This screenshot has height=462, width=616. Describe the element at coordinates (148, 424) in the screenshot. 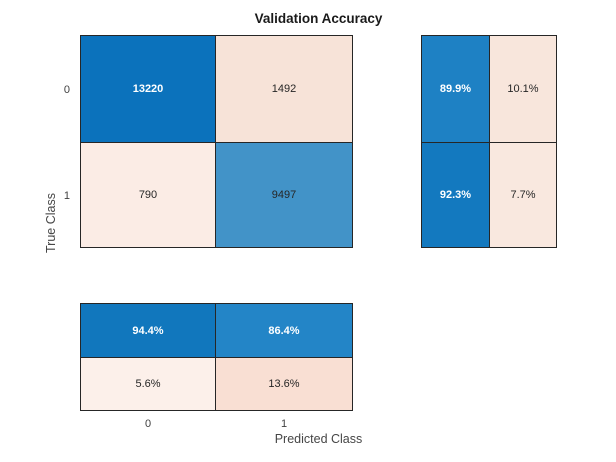

I see `x-axis-tick-0: 0` at that location.